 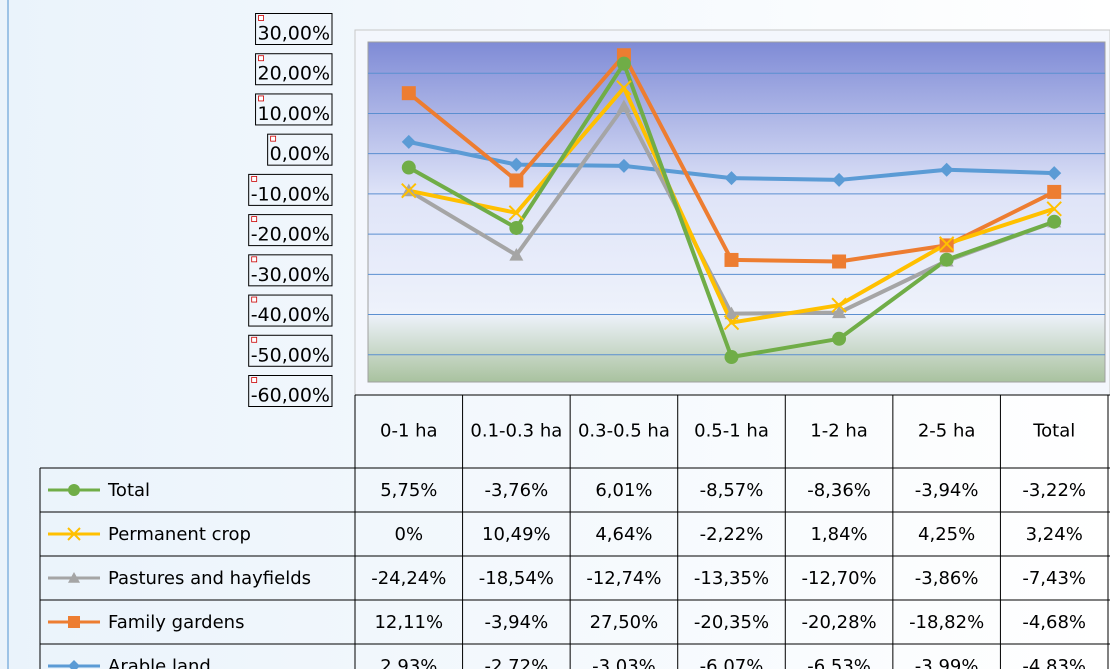 What do you see at coordinates (290, 355) in the screenshot?
I see `y-tick-label: -50,00%` at bounding box center [290, 355].